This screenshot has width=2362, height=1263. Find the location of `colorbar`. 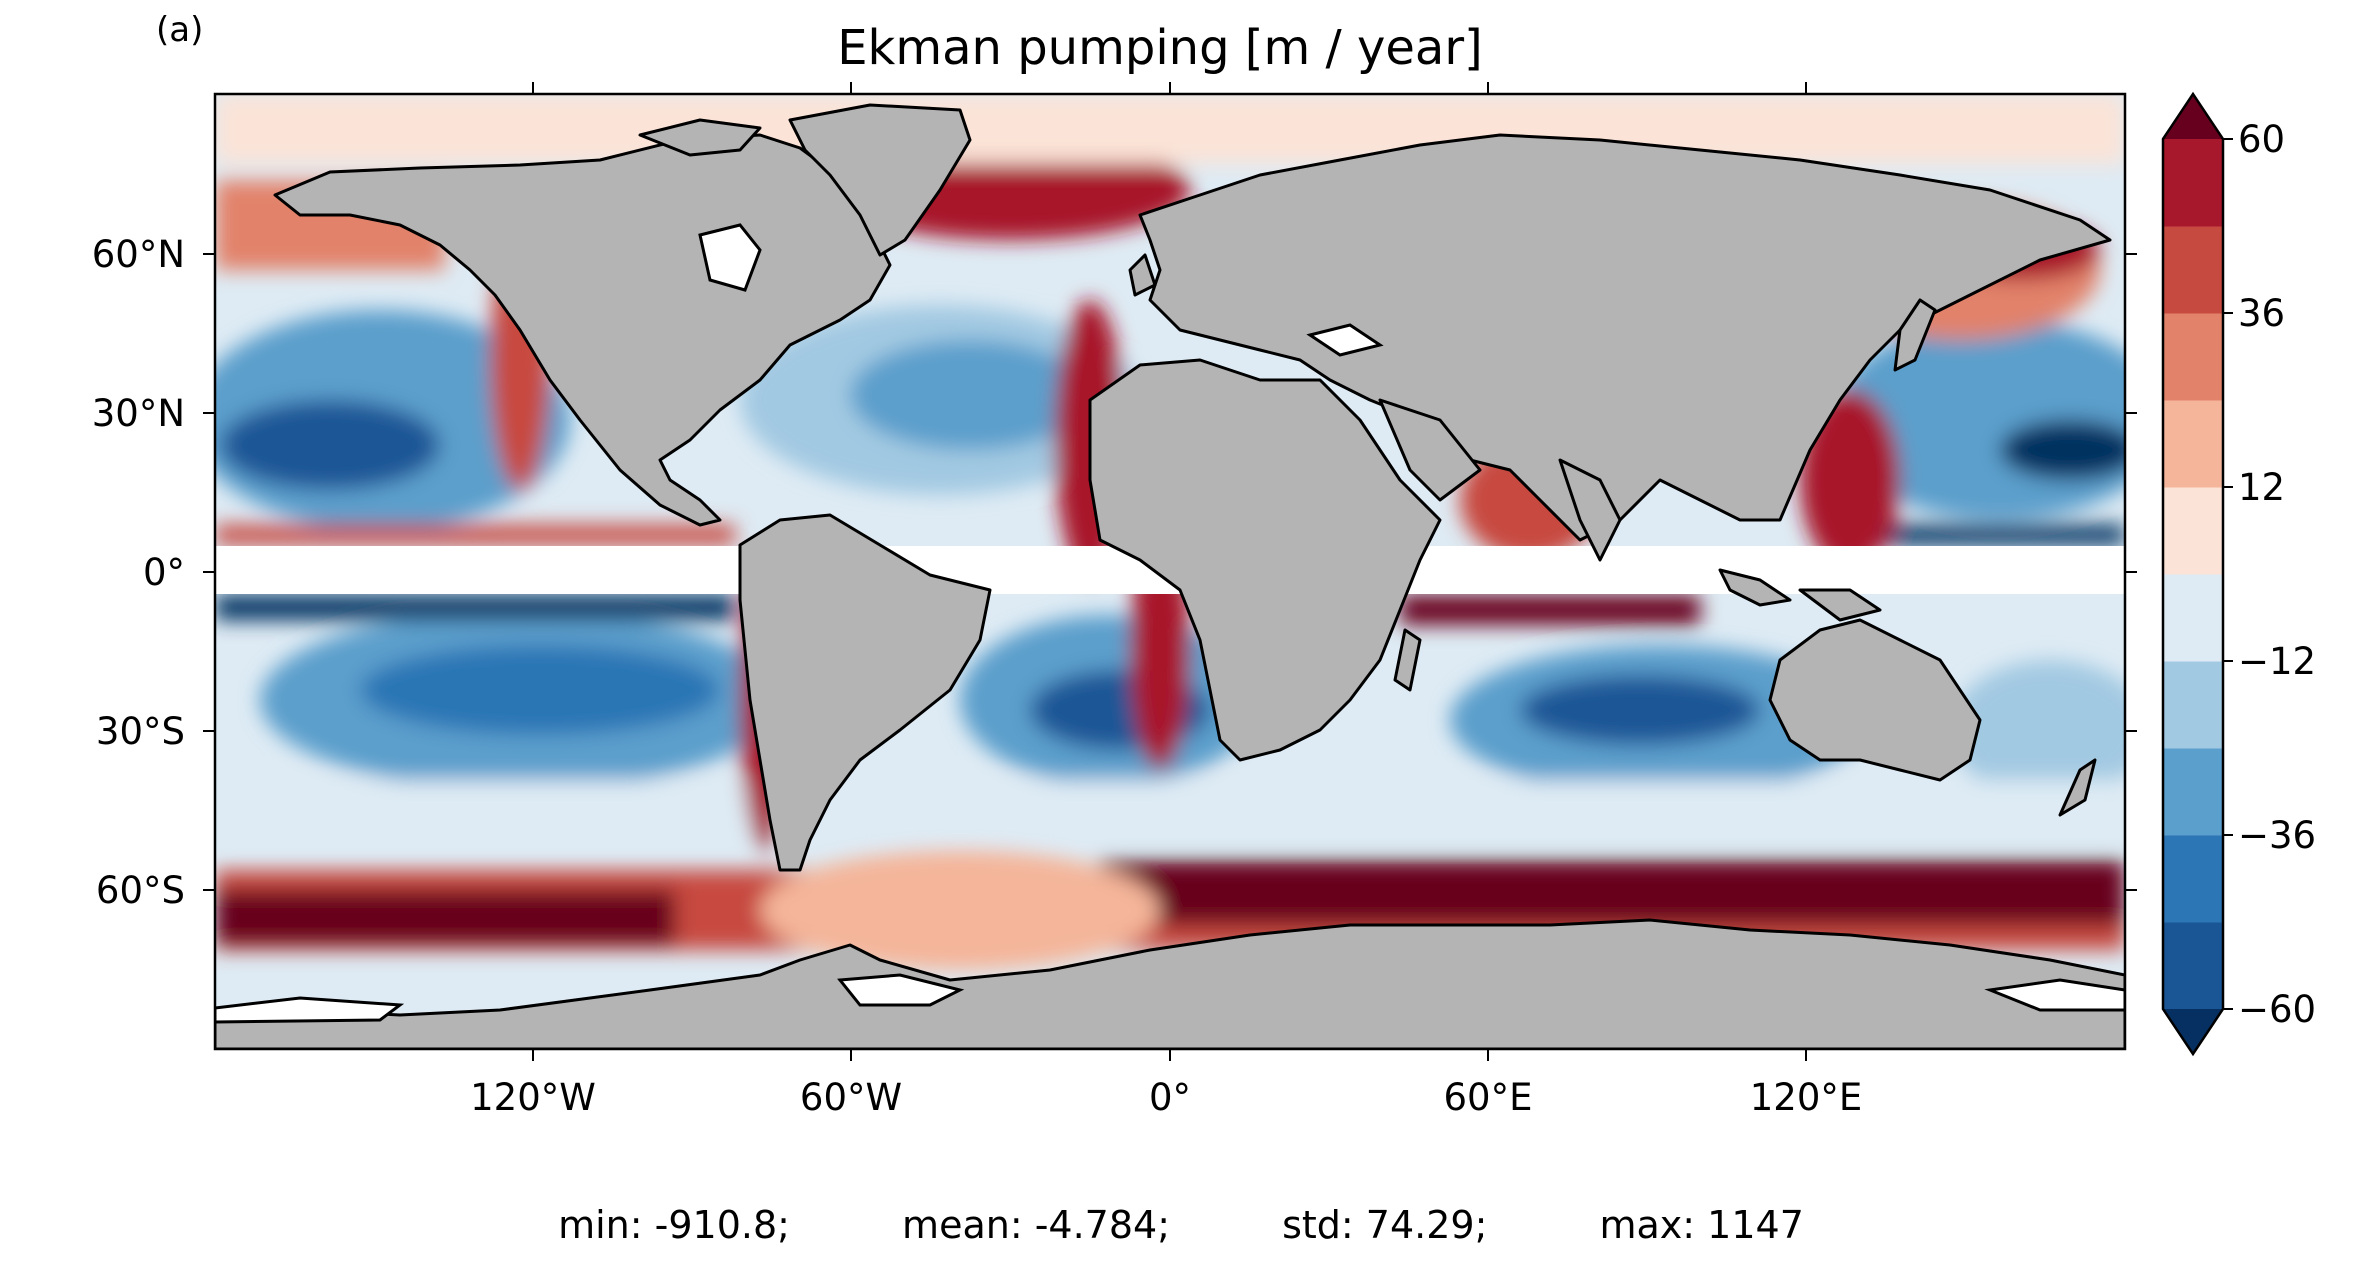

colorbar is located at coordinates (2197, 574).